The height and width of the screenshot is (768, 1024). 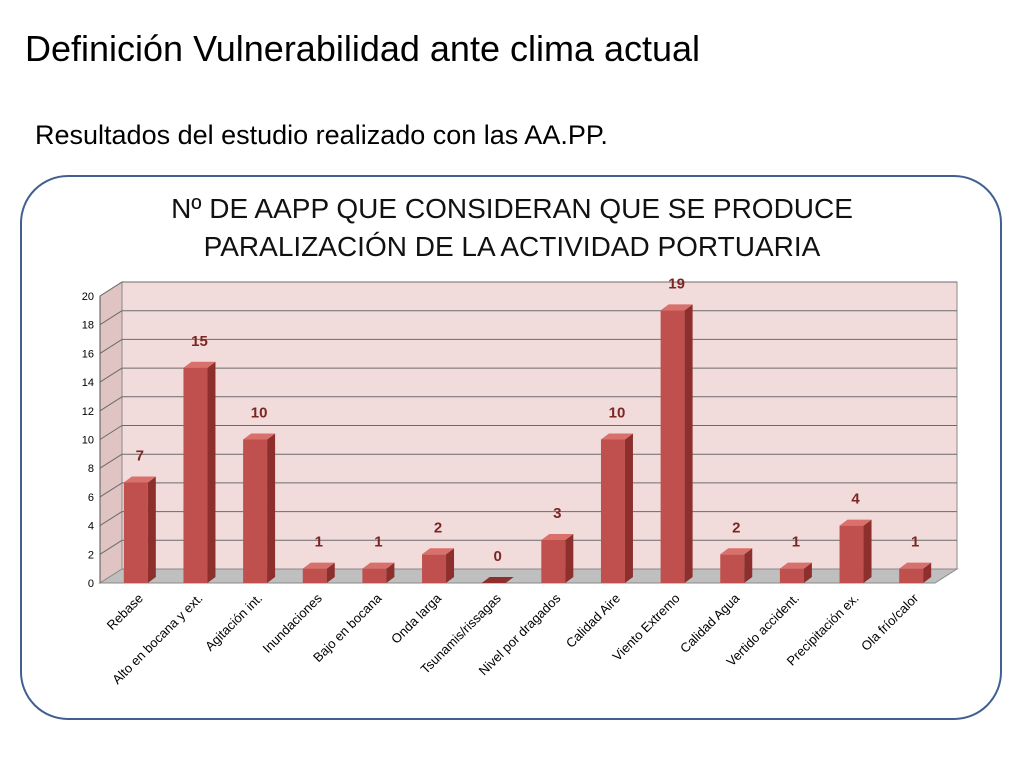 I want to click on data-label: 7, so click(x=140, y=456).